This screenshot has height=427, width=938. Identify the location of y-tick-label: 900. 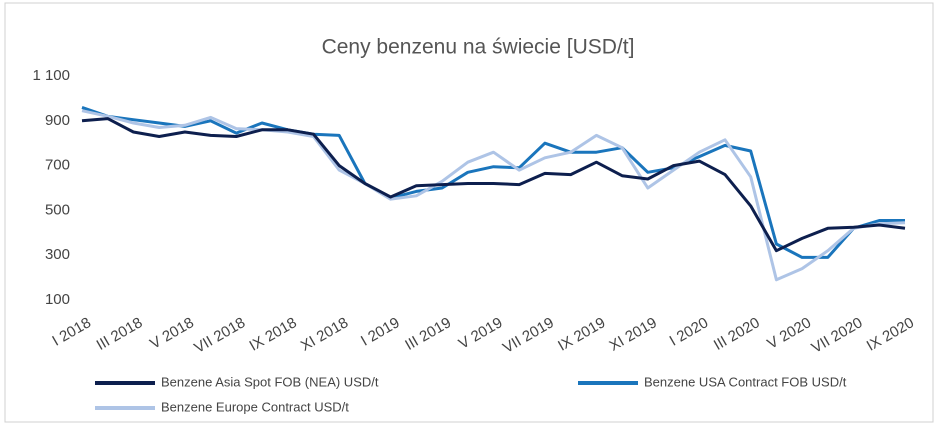
(57, 120).